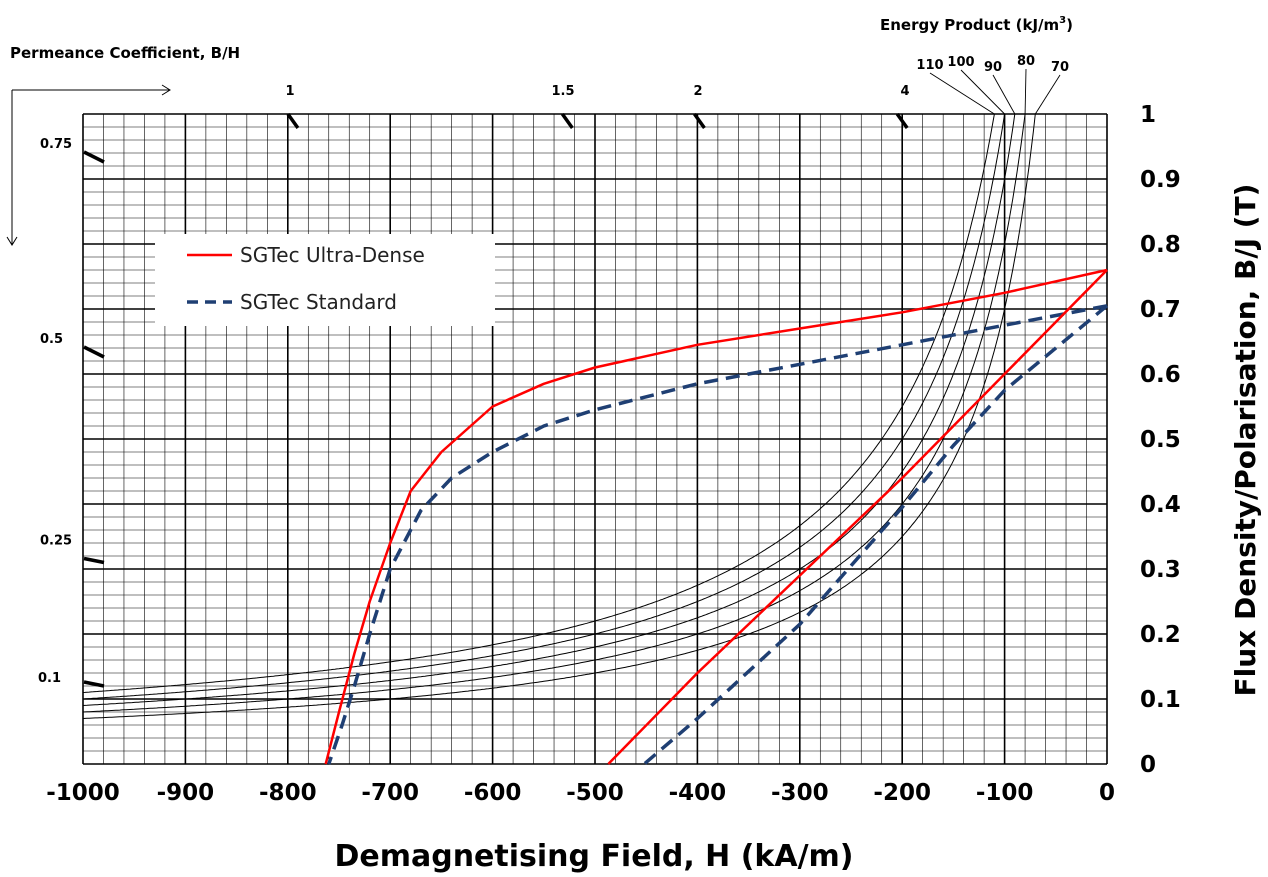  I want to click on energy-label-80: 80, so click(1026, 61).